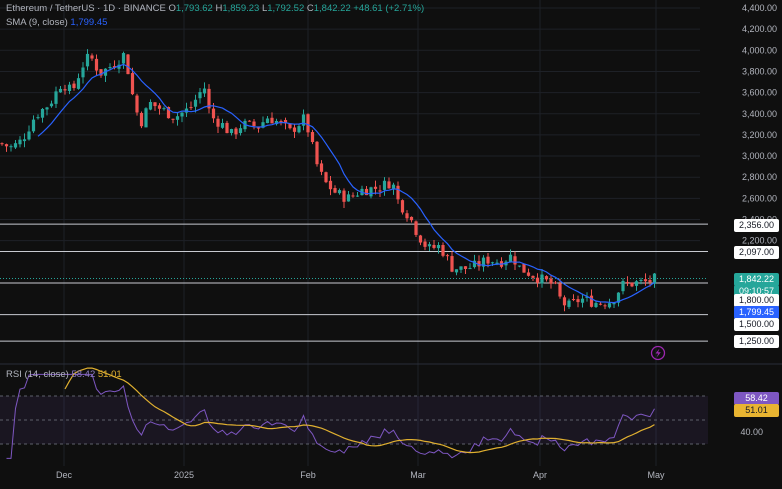 The width and height of the screenshot is (782, 489). What do you see at coordinates (756, 300) in the screenshot?
I see `level-tag-1800: 1,800.00` at bounding box center [756, 300].